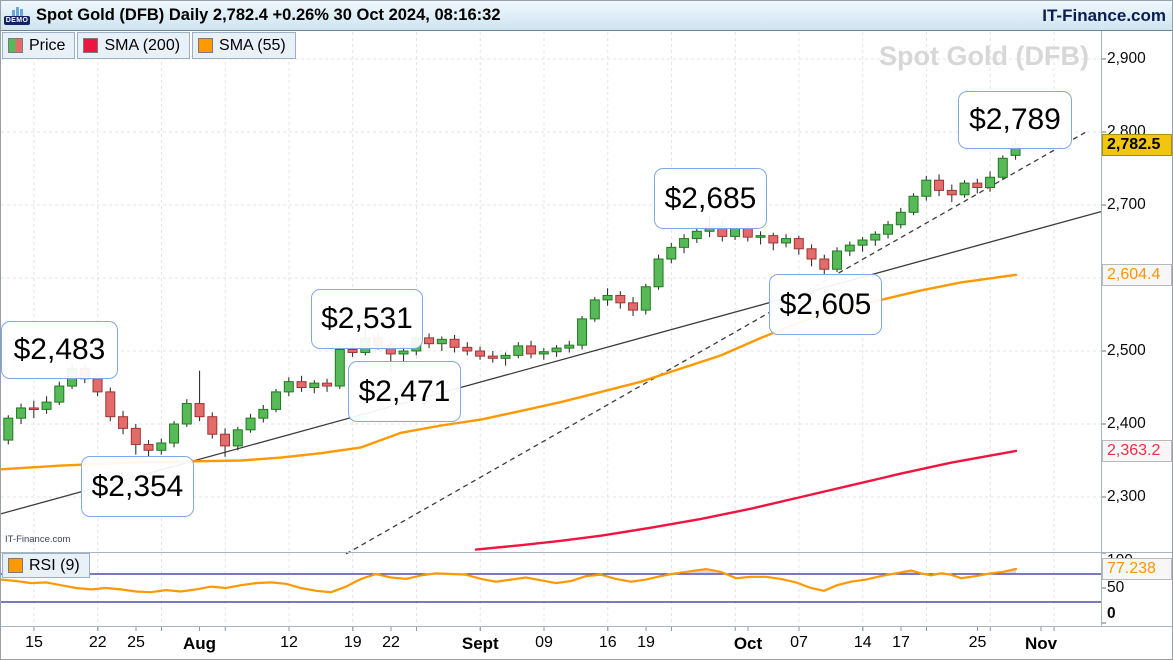 The width and height of the screenshot is (1173, 660). What do you see at coordinates (59, 350) in the screenshot?
I see `price-callout: $2,483` at bounding box center [59, 350].